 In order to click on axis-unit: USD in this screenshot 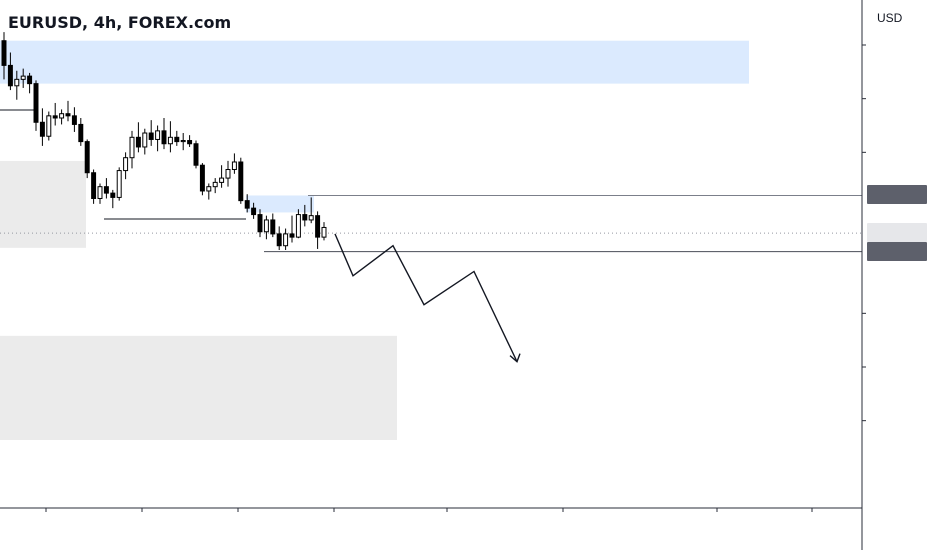, I will do `click(890, 18)`.